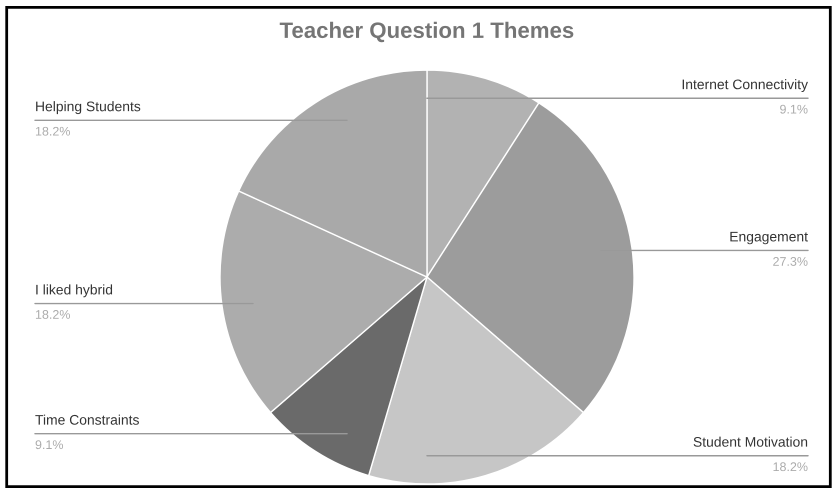 Image resolution: width=837 pixels, height=494 pixels. What do you see at coordinates (88, 107) in the screenshot?
I see `slice-label: Helping Students` at bounding box center [88, 107].